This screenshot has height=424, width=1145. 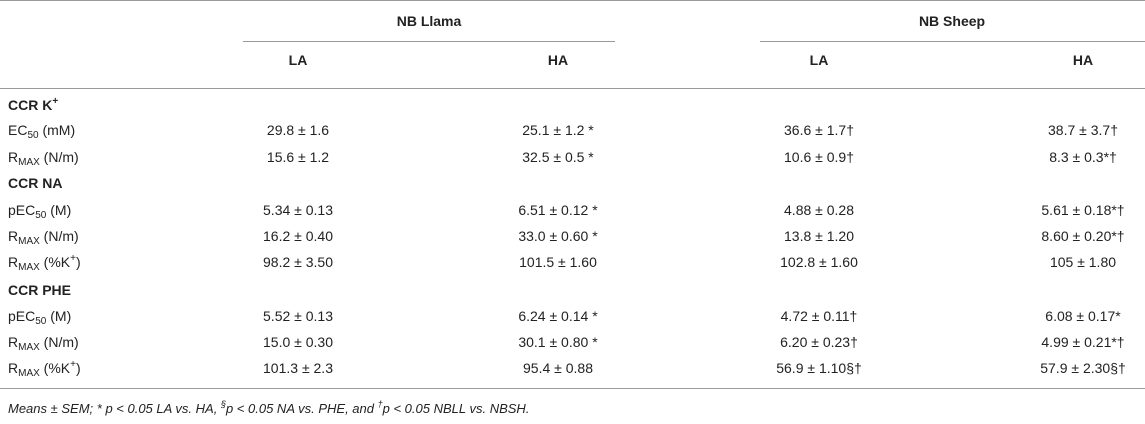 What do you see at coordinates (429, 41) in the screenshot?
I see `group-rule-llama` at bounding box center [429, 41].